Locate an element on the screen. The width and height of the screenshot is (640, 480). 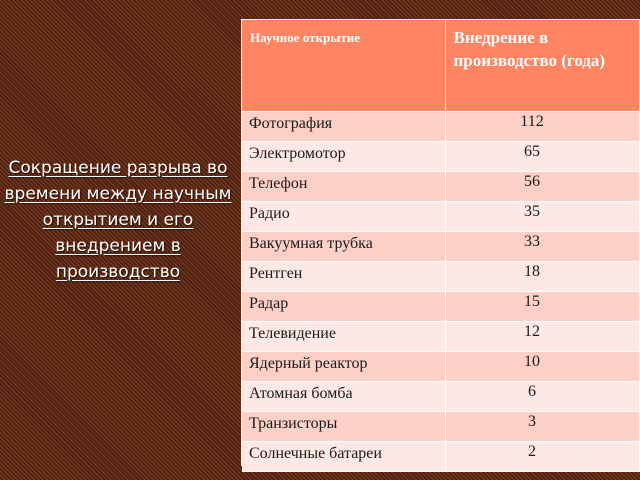
discovery-name: Телевидение is located at coordinates (292, 333).